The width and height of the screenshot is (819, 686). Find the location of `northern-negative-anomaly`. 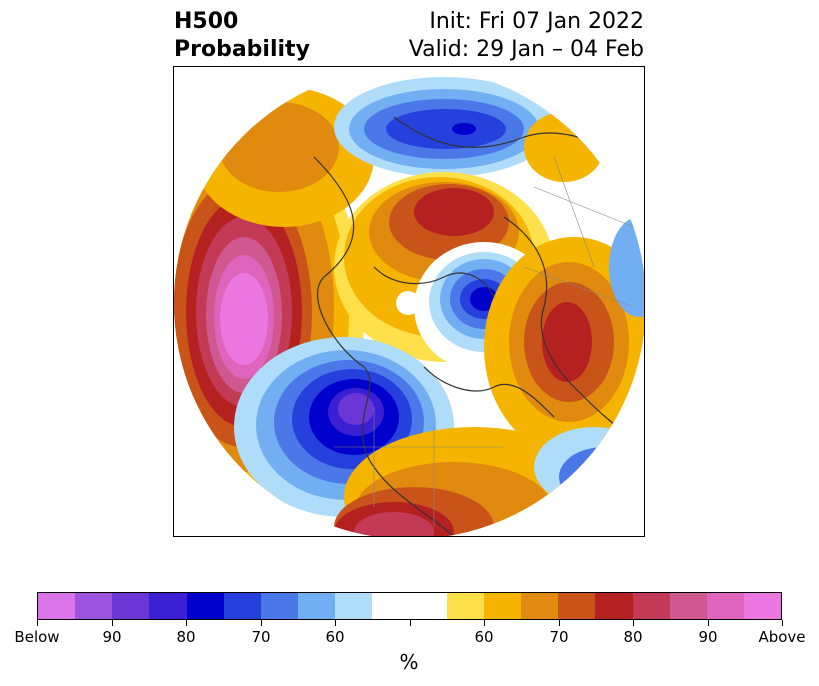

northern-negative-anomaly is located at coordinates (444, 127).